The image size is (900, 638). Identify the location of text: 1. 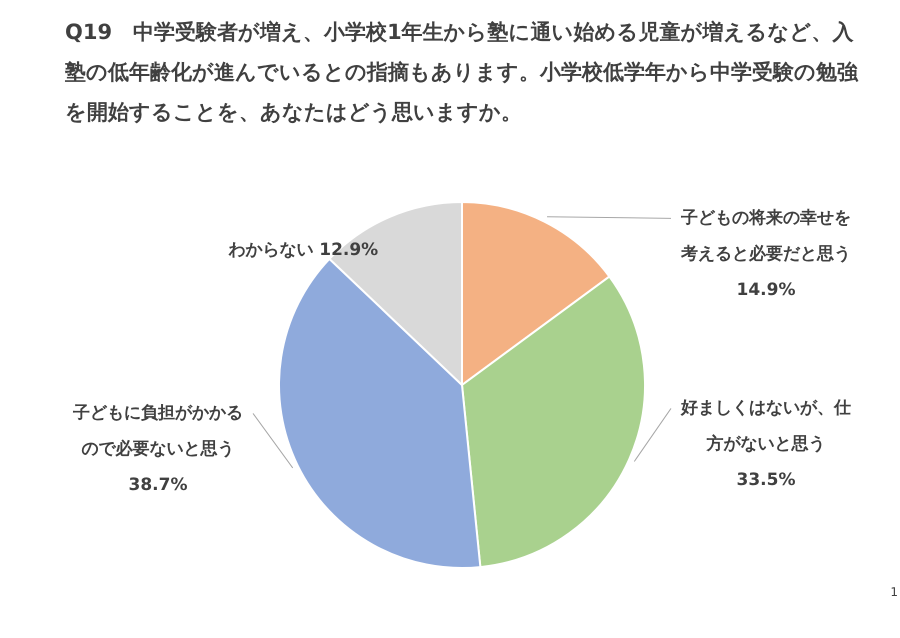
(894, 592).